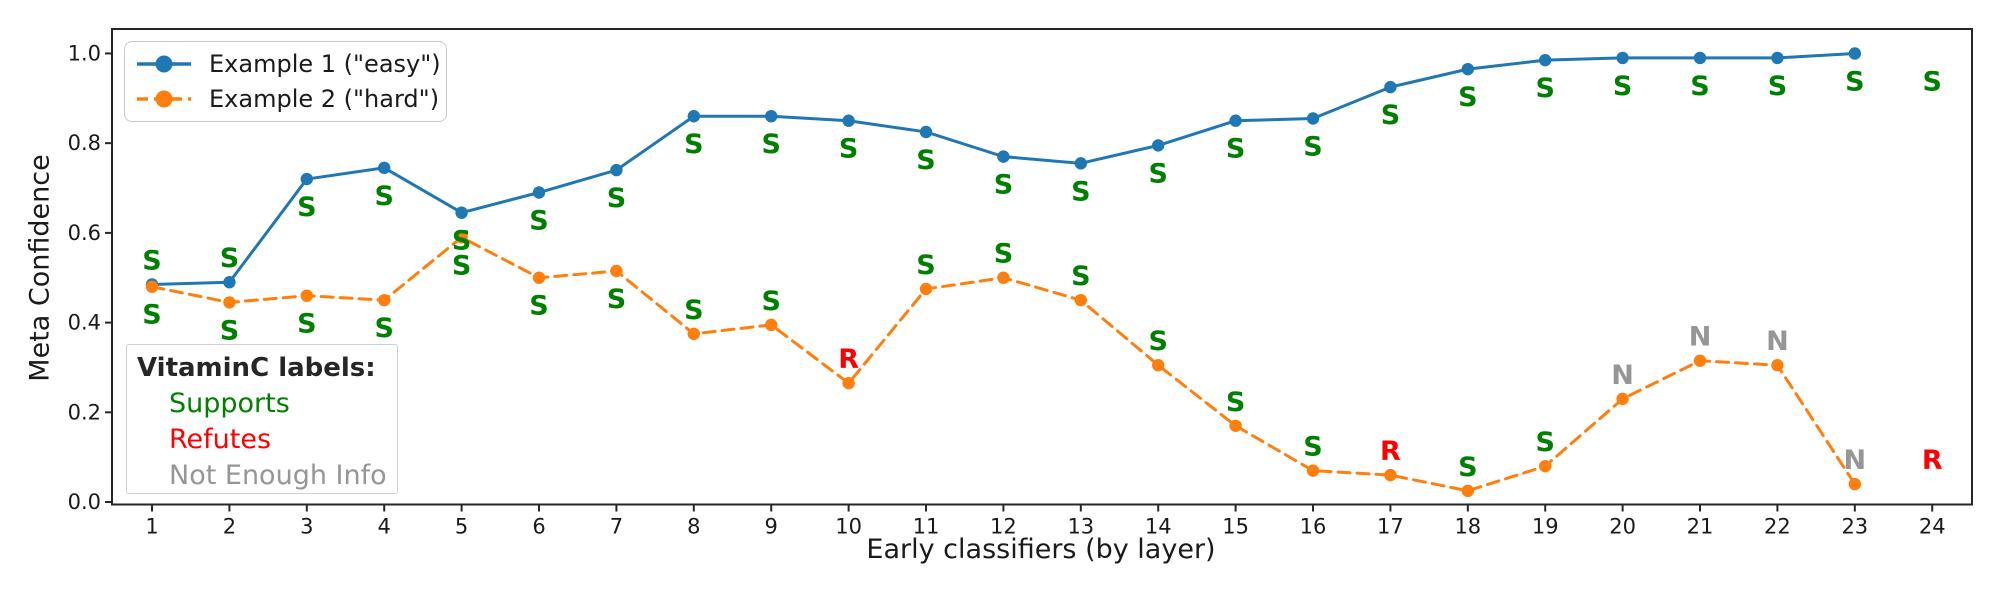  Describe the element at coordinates (1003, 254) in the screenshot. I see `verdict-label-hard-12: S` at that location.